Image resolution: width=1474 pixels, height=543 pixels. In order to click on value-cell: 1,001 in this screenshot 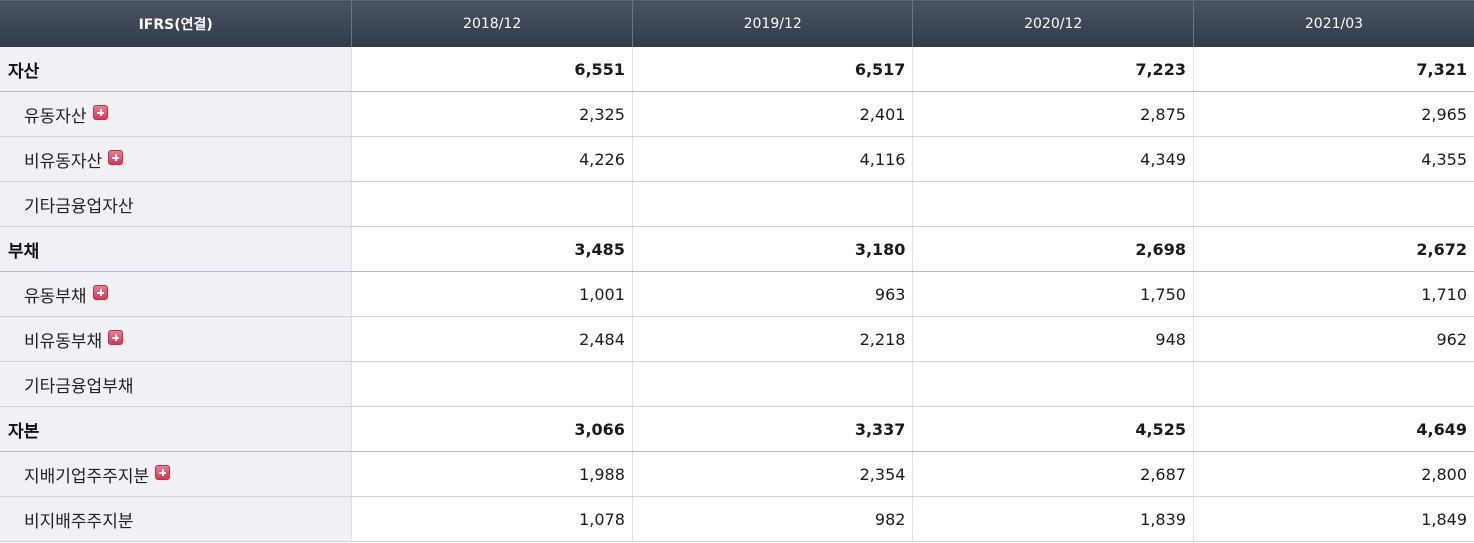, I will do `click(492, 294)`.